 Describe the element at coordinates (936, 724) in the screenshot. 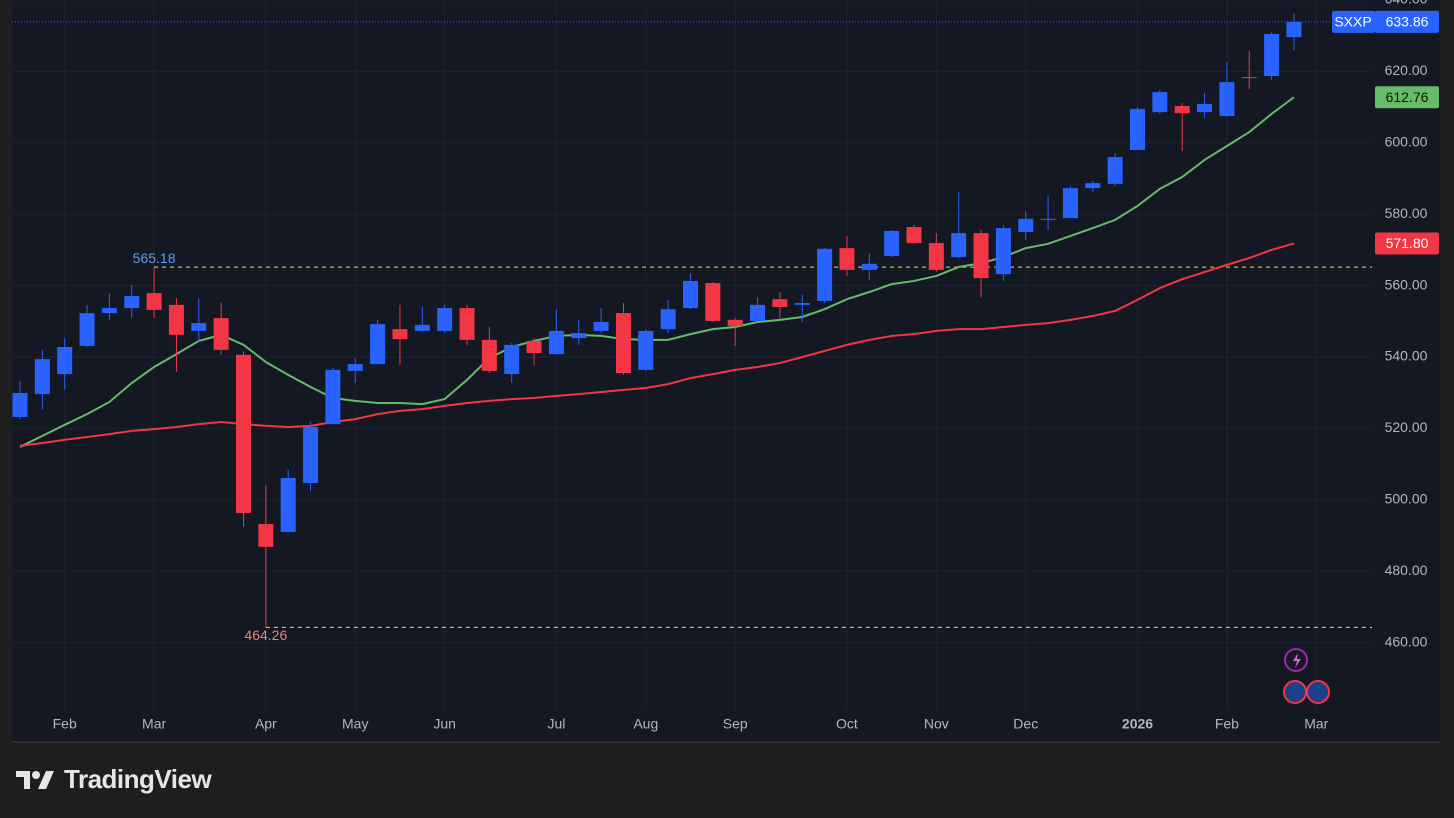

I see `x-tick-label: Nov` at that location.